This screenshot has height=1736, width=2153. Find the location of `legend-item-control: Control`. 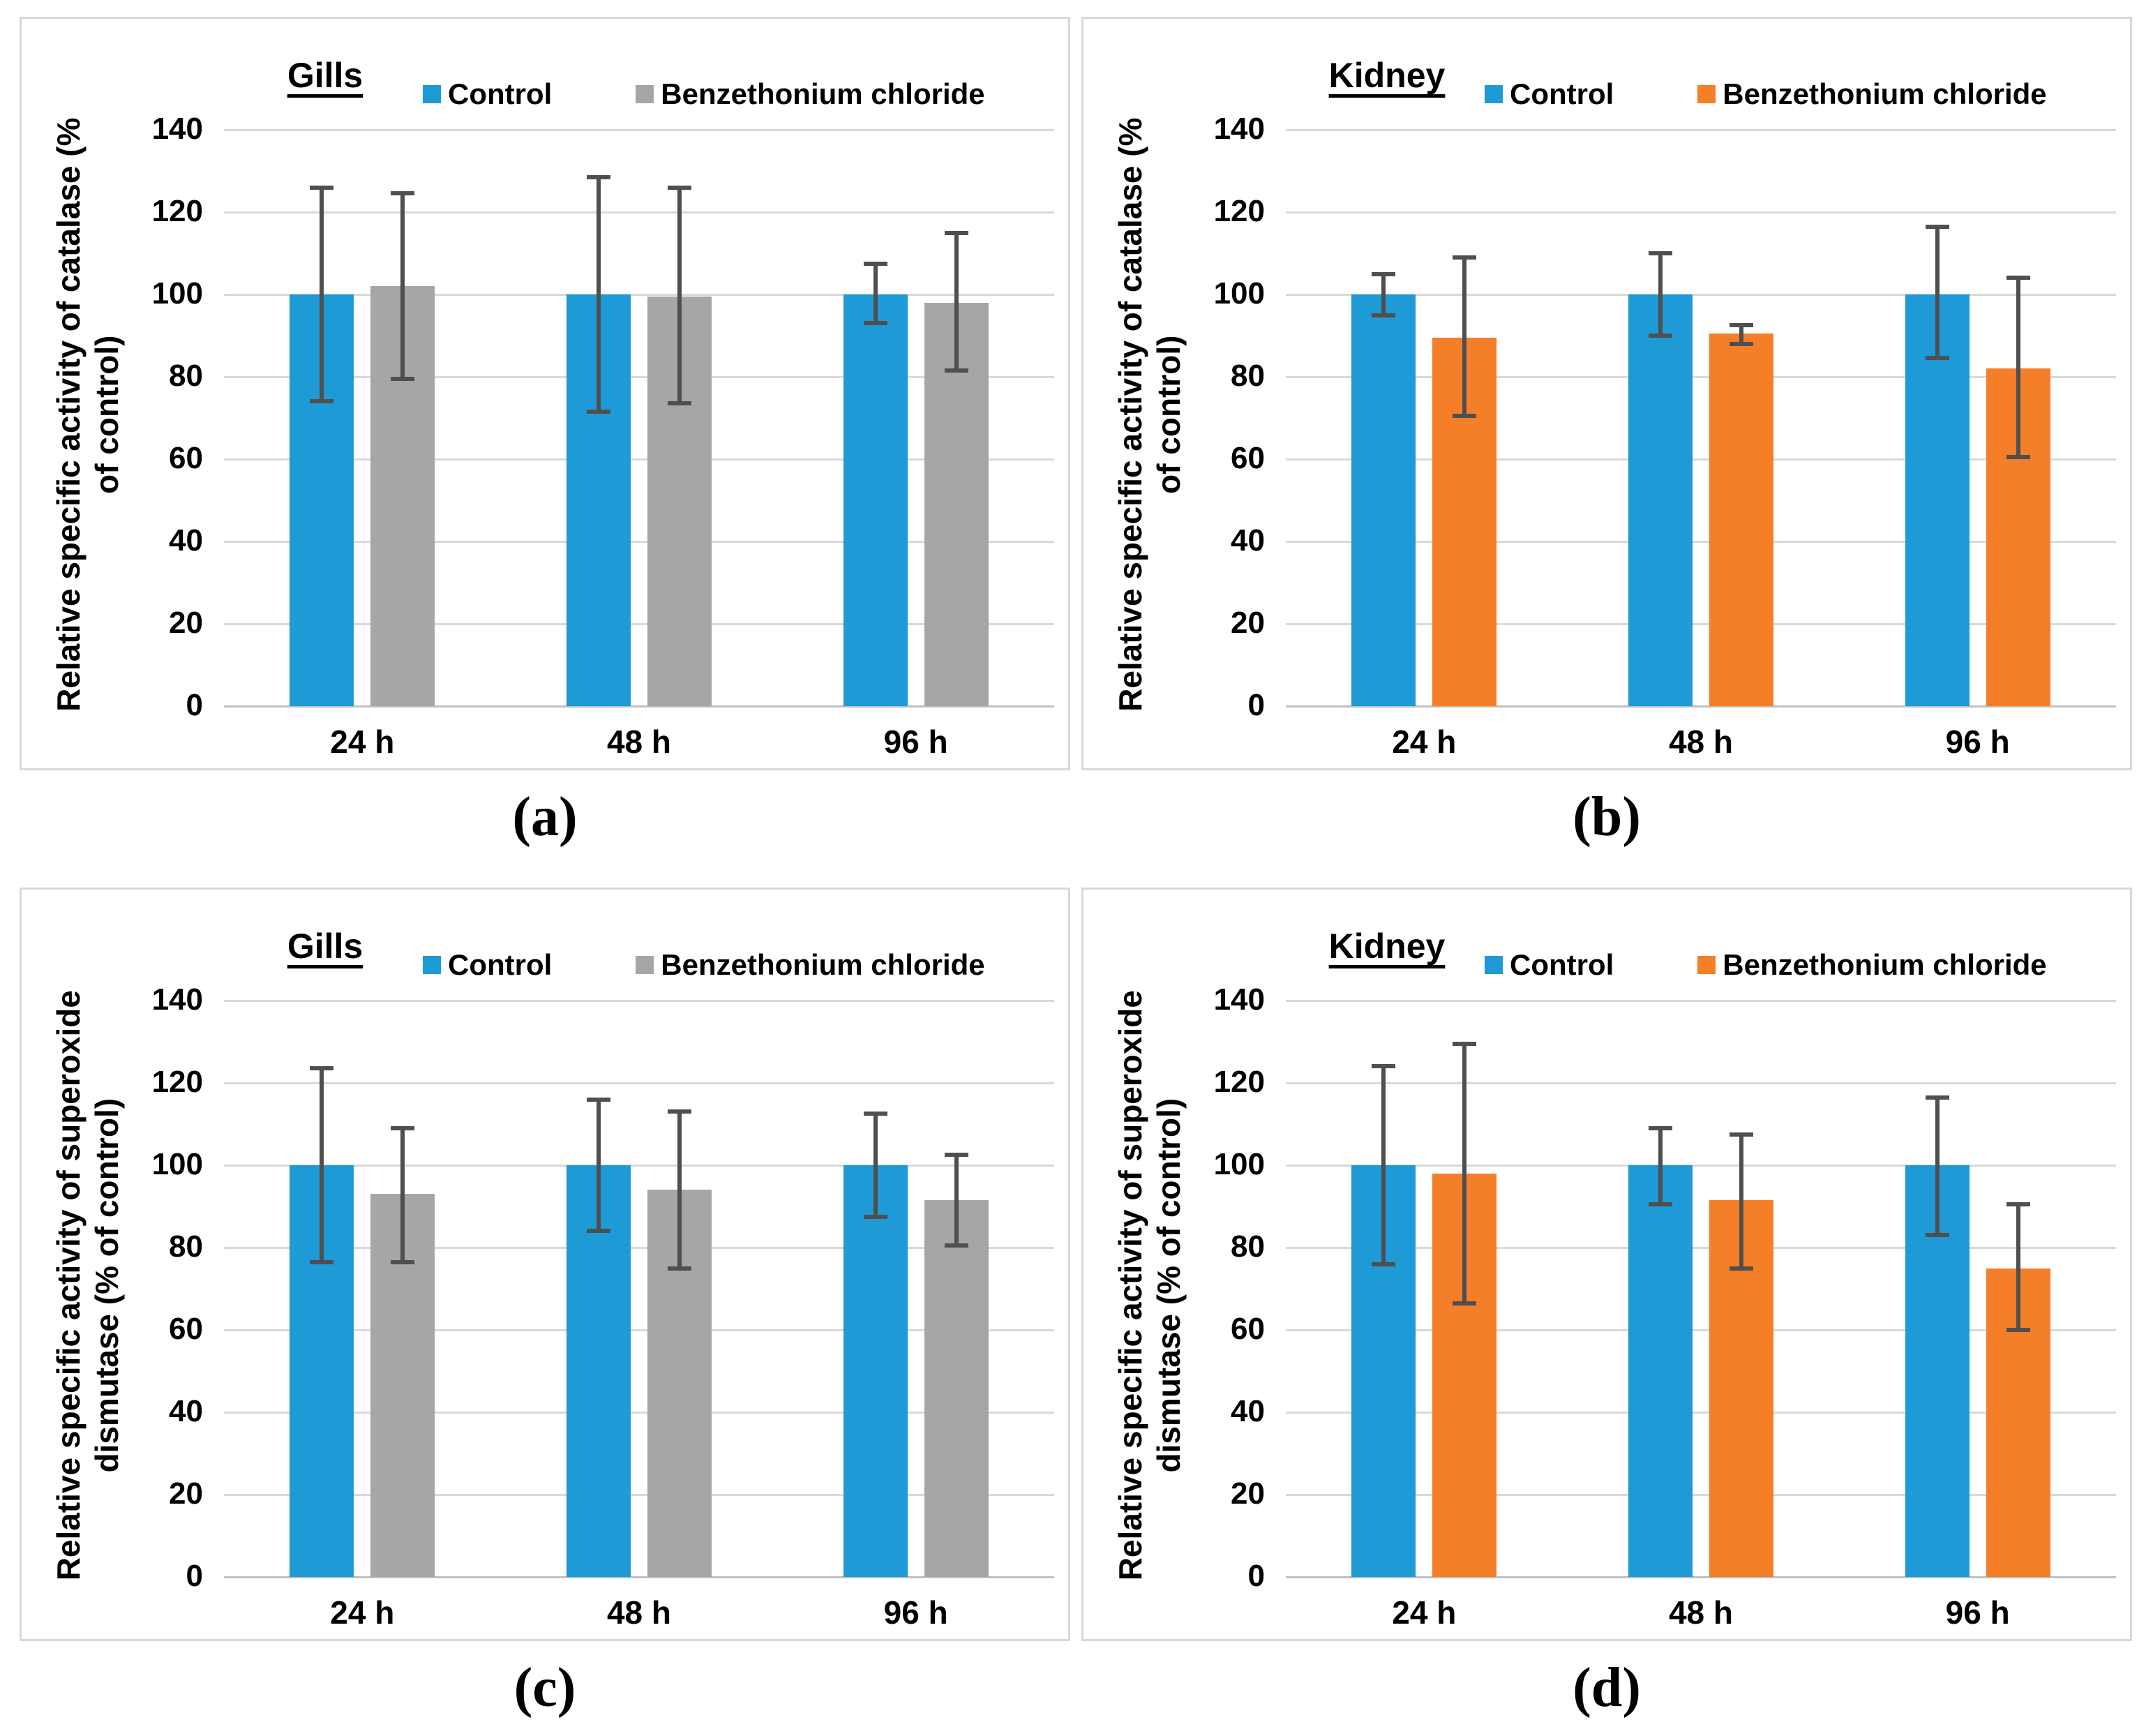

legend-item-control: Control is located at coordinates (1549, 94).